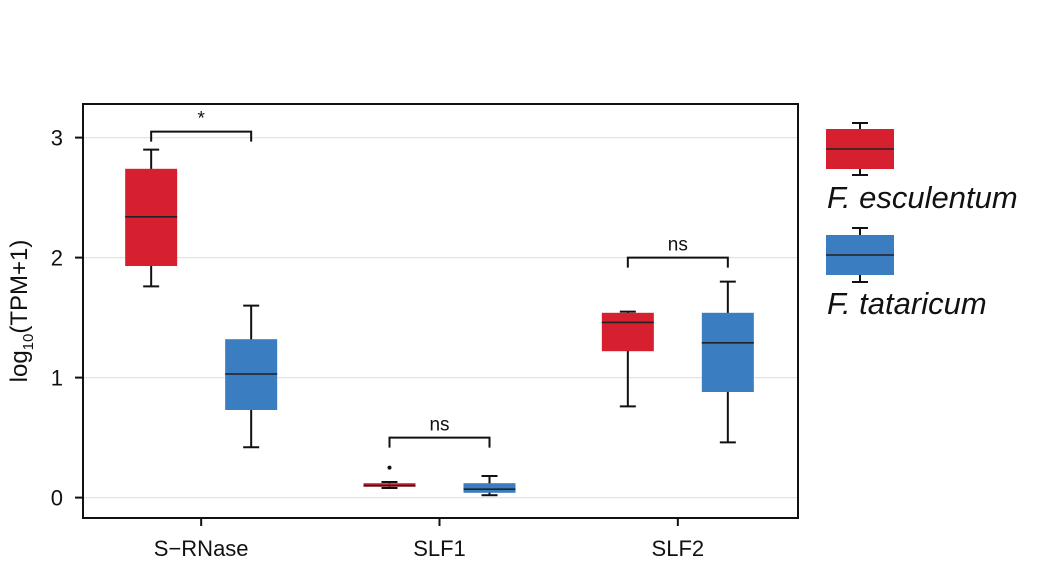 This screenshot has height=571, width=1039. I want to click on significance-label-2: ns, so click(678, 245).